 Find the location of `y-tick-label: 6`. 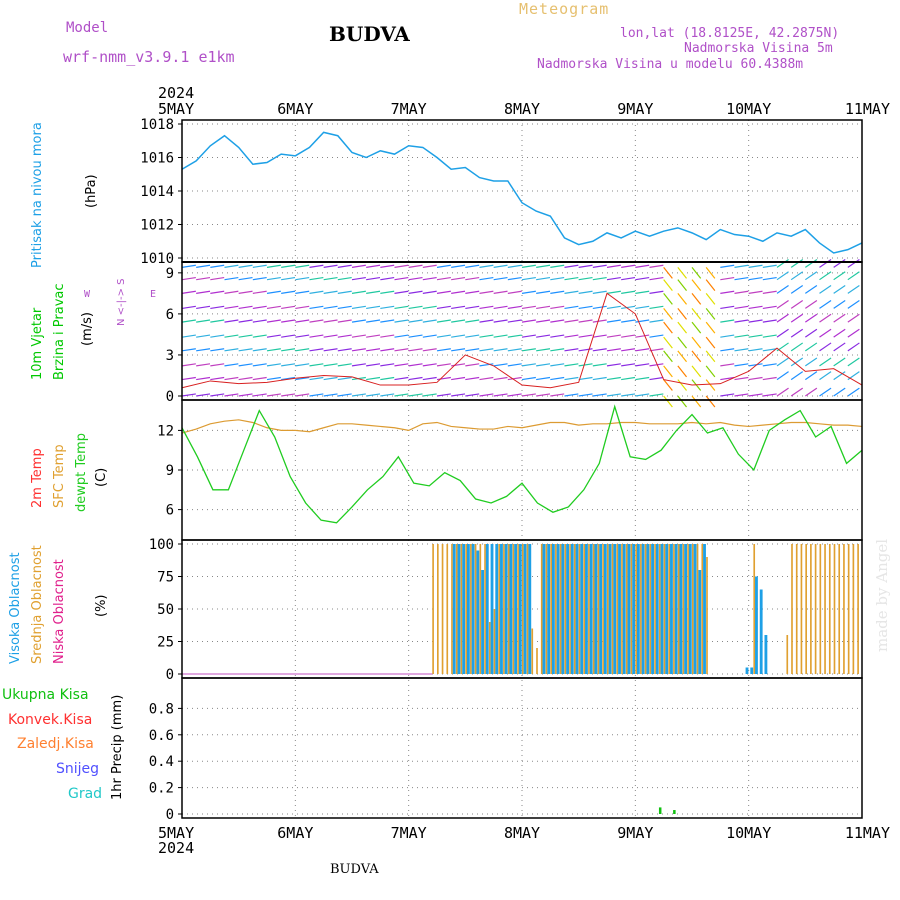

y-tick-label: 6 is located at coordinates (170, 315).